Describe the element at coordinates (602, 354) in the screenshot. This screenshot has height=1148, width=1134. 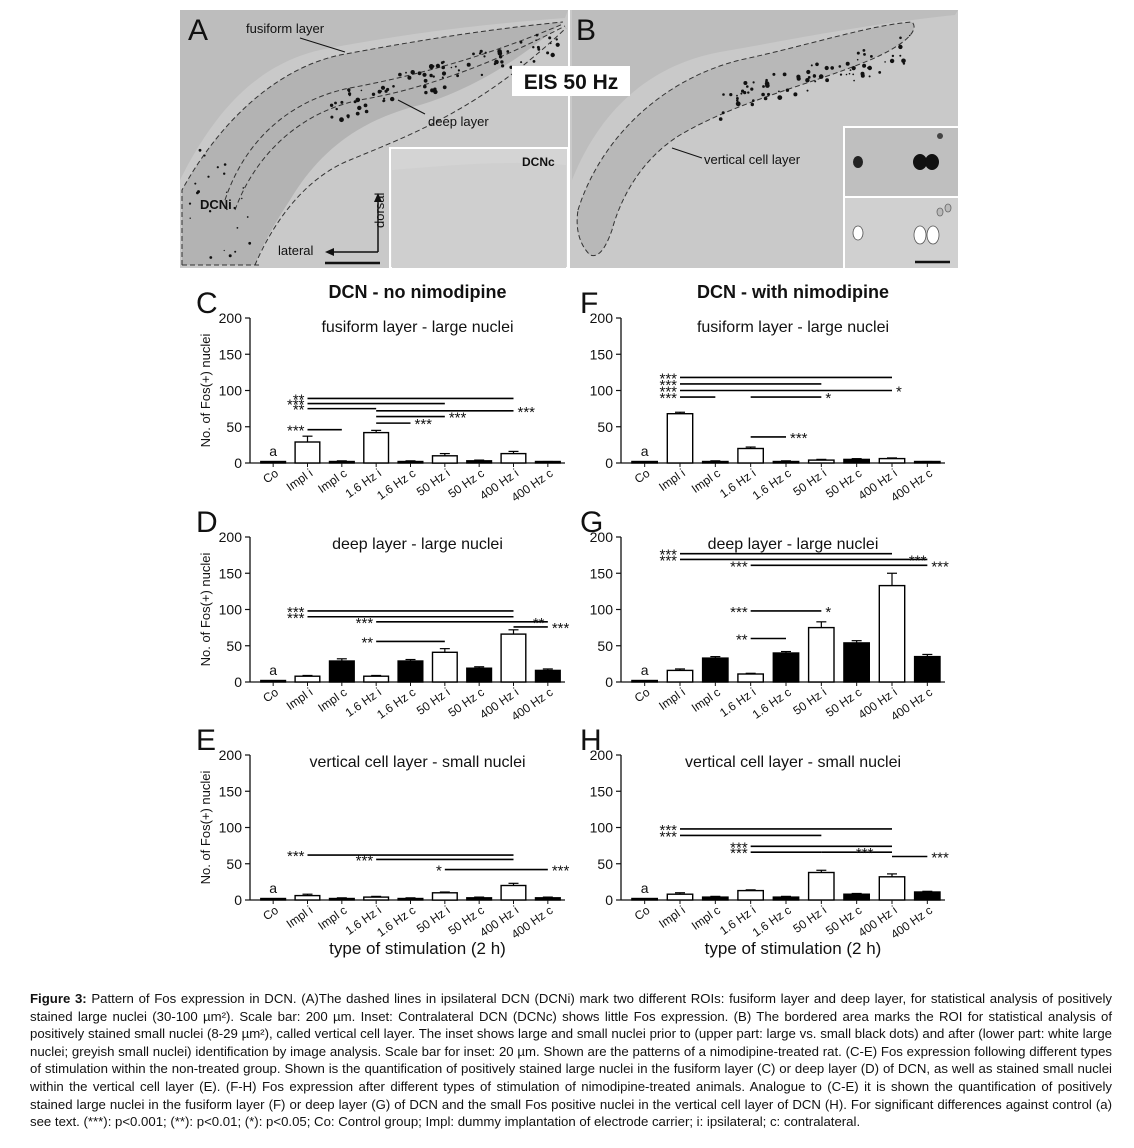
I see `y-tick-label: 150` at that location.